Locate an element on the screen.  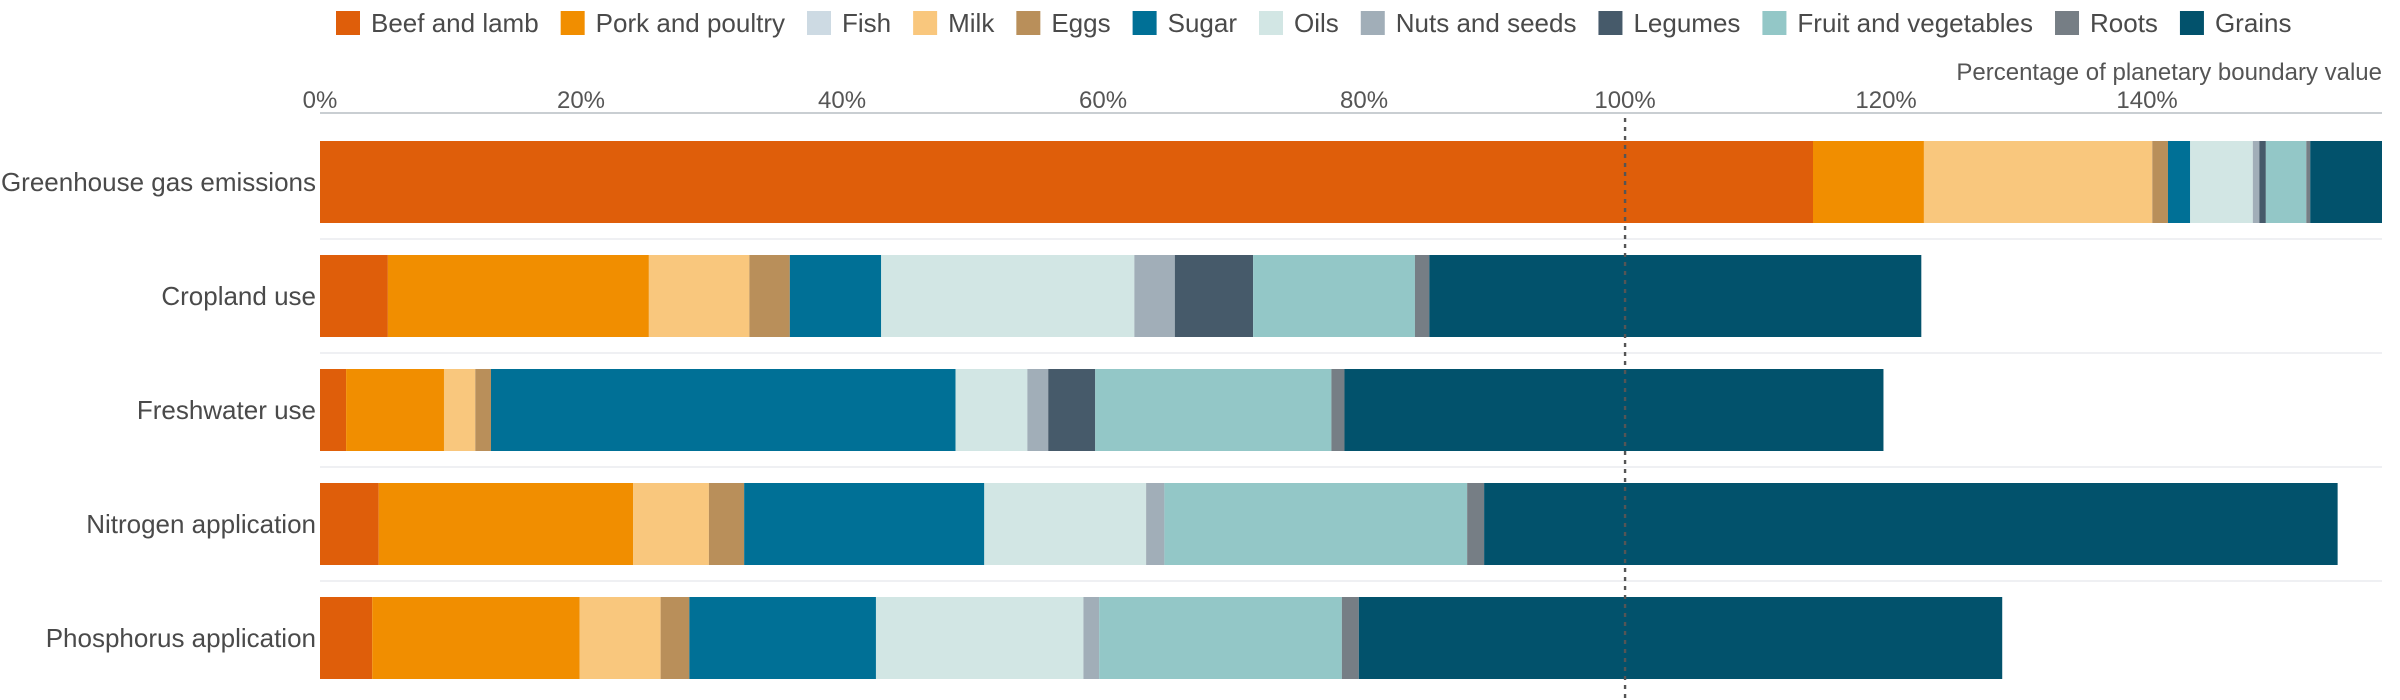
x-tick-label: 80% is located at coordinates (1364, 100).